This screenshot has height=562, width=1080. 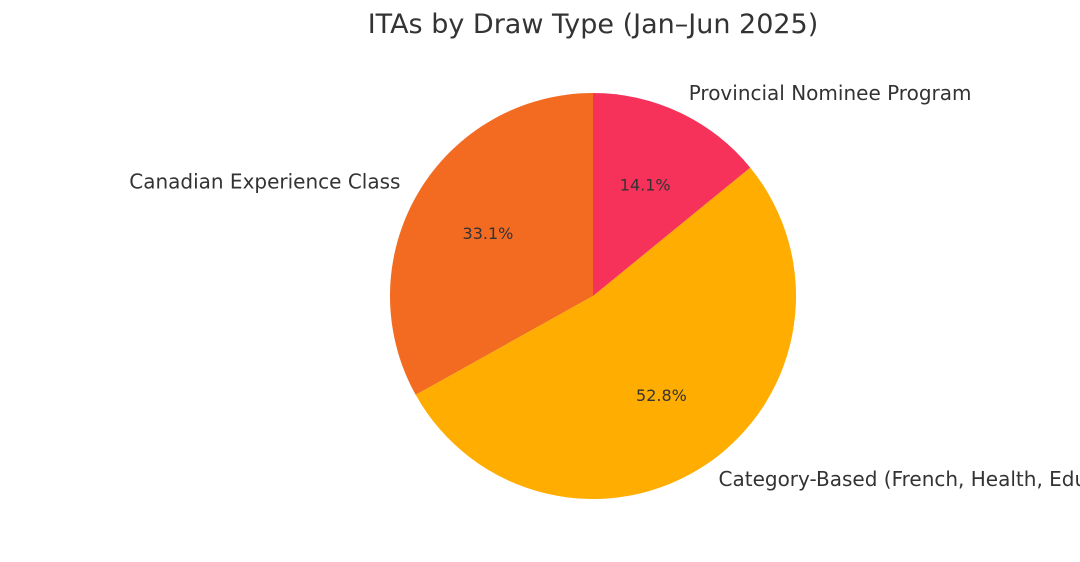 What do you see at coordinates (830, 93) in the screenshot?
I see `slice-label-provincial-nominee-program: Provincial Nominee Program` at bounding box center [830, 93].